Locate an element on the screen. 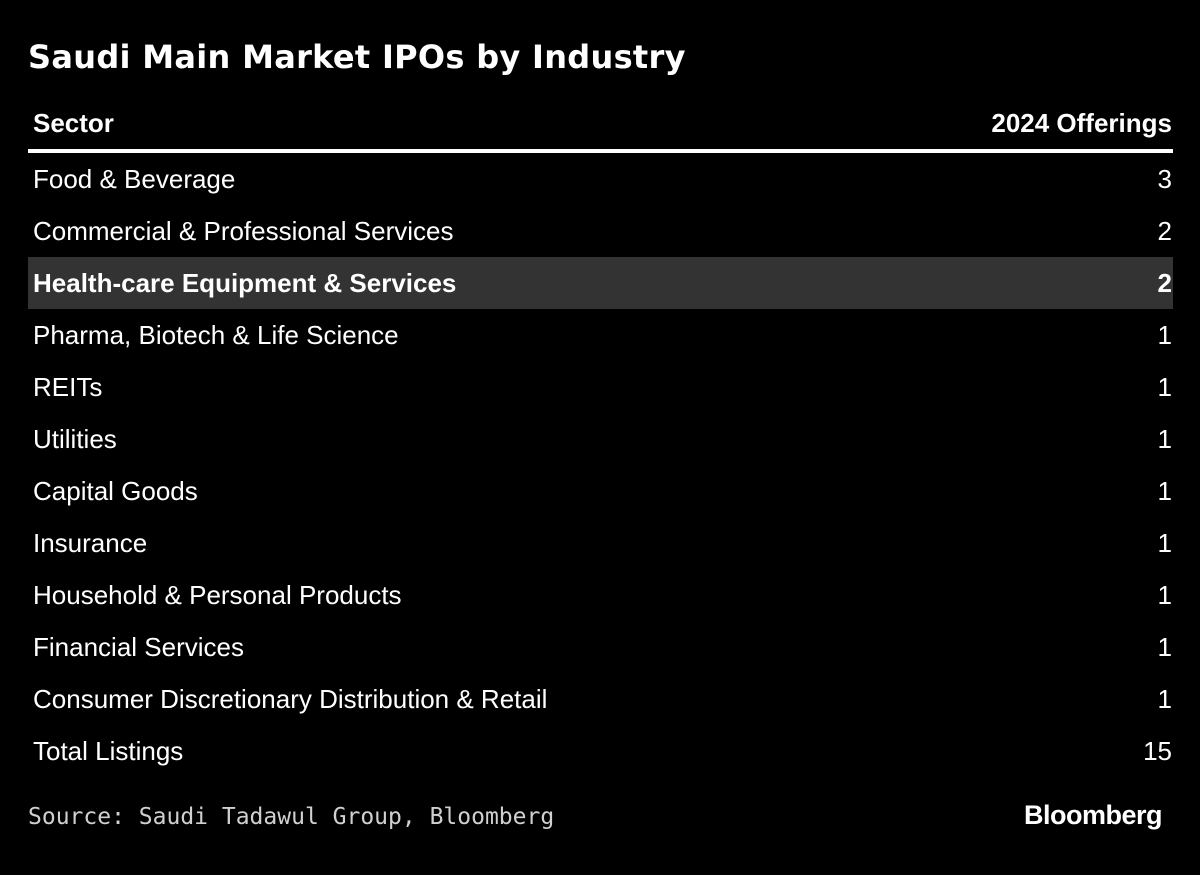 The image size is (1200, 875). table-row: Pharma, Biotech & Life Science 1 is located at coordinates (600, 335).